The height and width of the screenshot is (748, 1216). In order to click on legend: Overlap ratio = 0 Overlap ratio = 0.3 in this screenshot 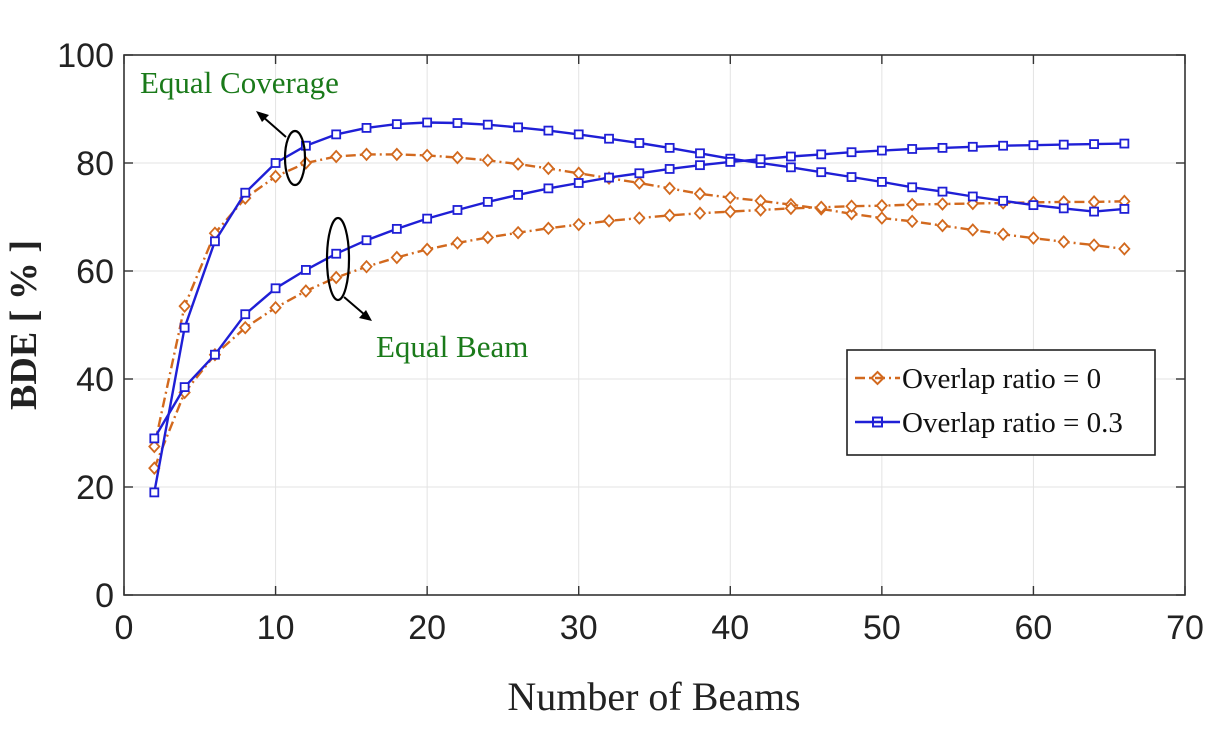, I will do `click(1001, 402)`.